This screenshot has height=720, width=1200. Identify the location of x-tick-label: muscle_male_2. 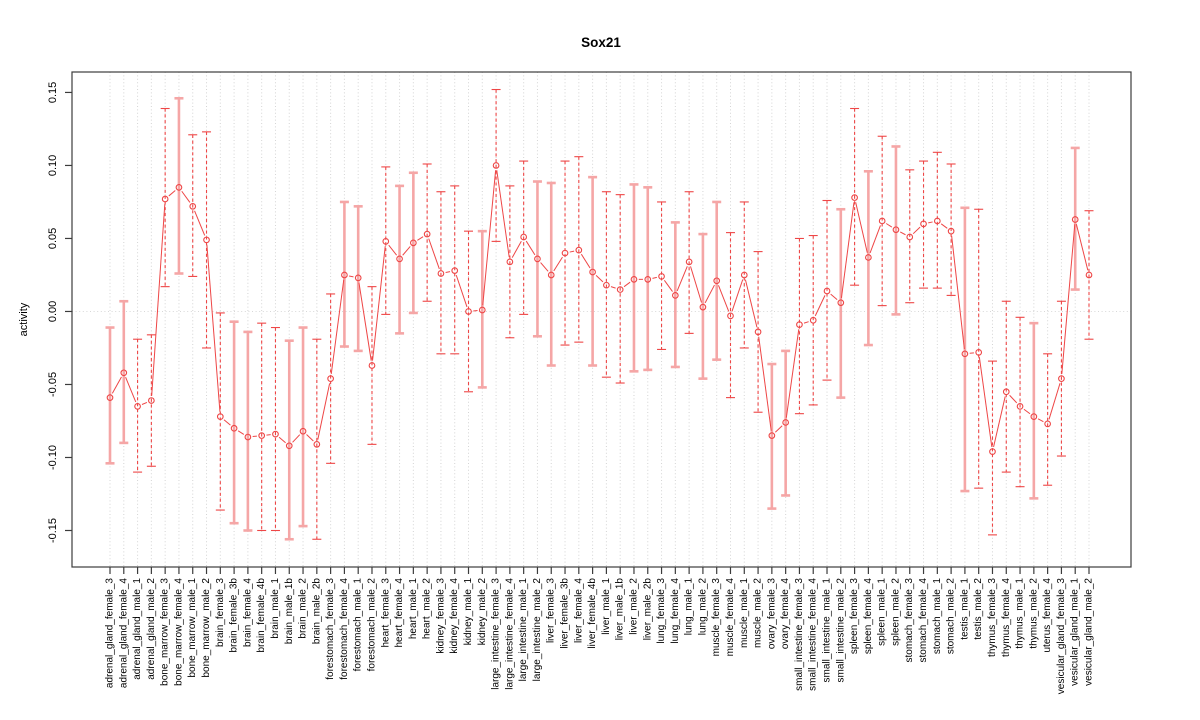
(758, 613).